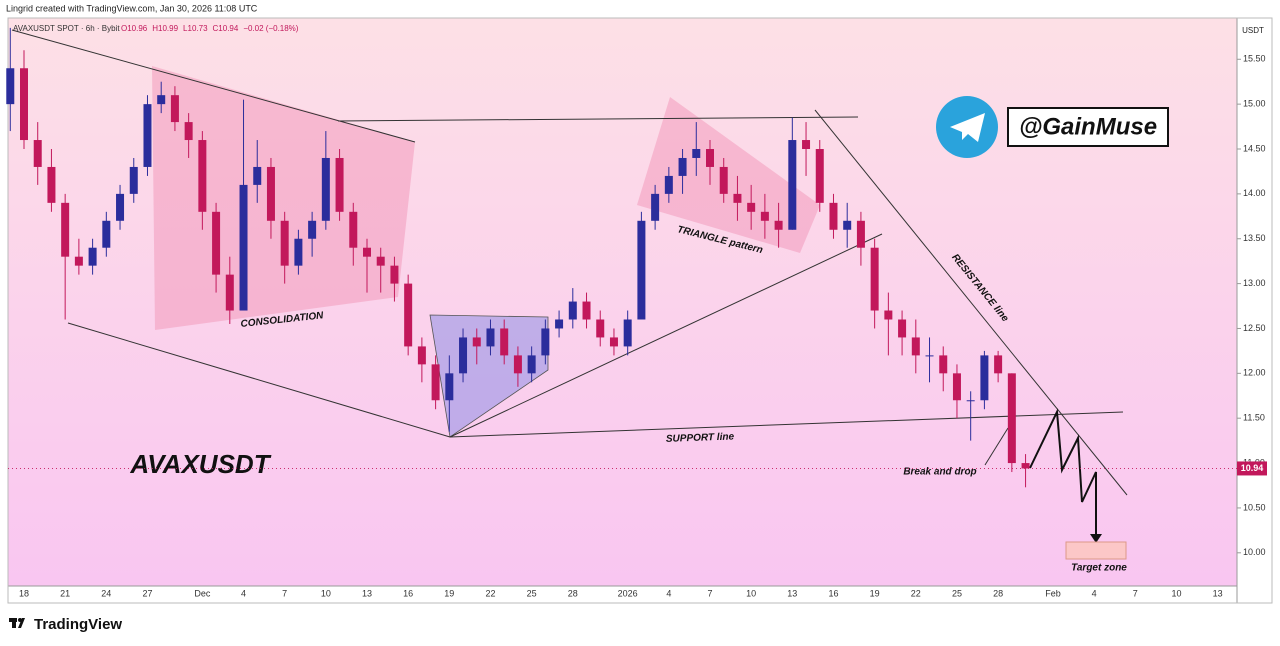 The image size is (1280, 646). Describe the element at coordinates (1254, 104) in the screenshot. I see `y-tick-label: 15.00` at that location.